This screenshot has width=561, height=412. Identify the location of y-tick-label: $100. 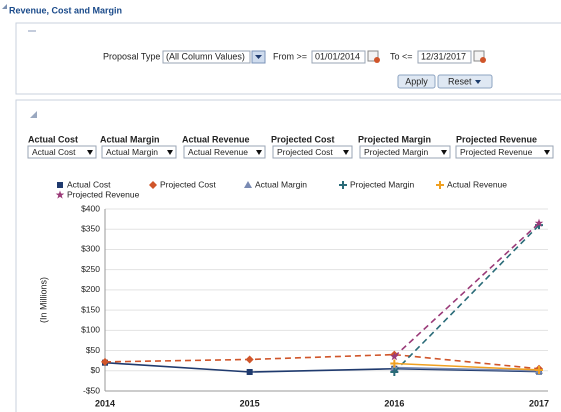
(90, 330).